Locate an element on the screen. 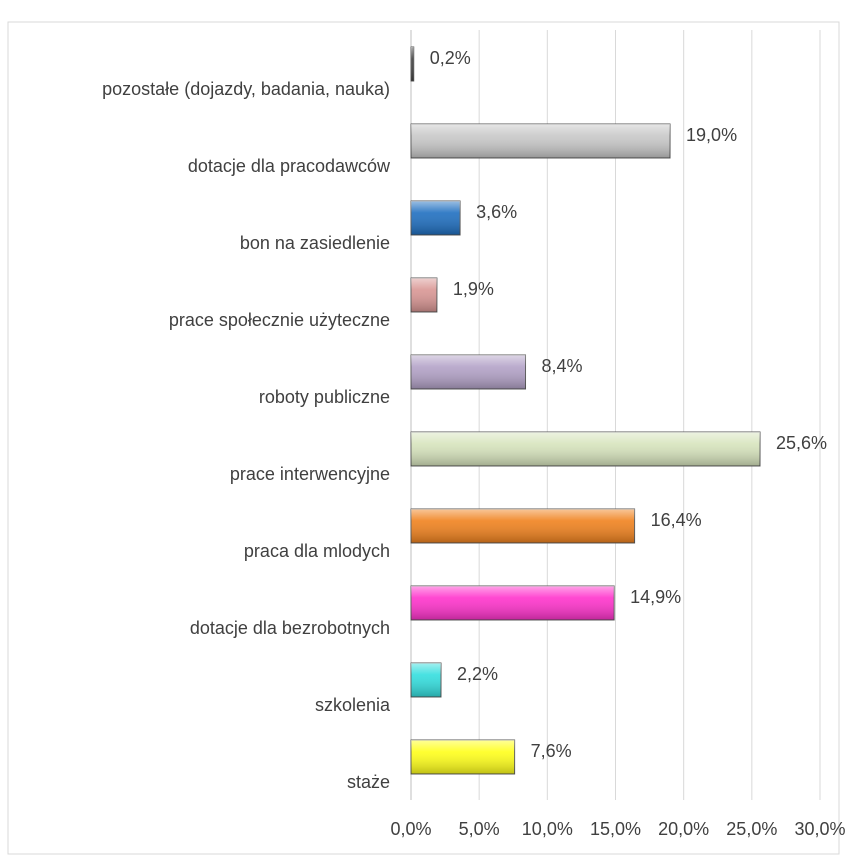 Image resolution: width=848 pixels, height=864 pixels. value-label: 8,4% is located at coordinates (562, 366).